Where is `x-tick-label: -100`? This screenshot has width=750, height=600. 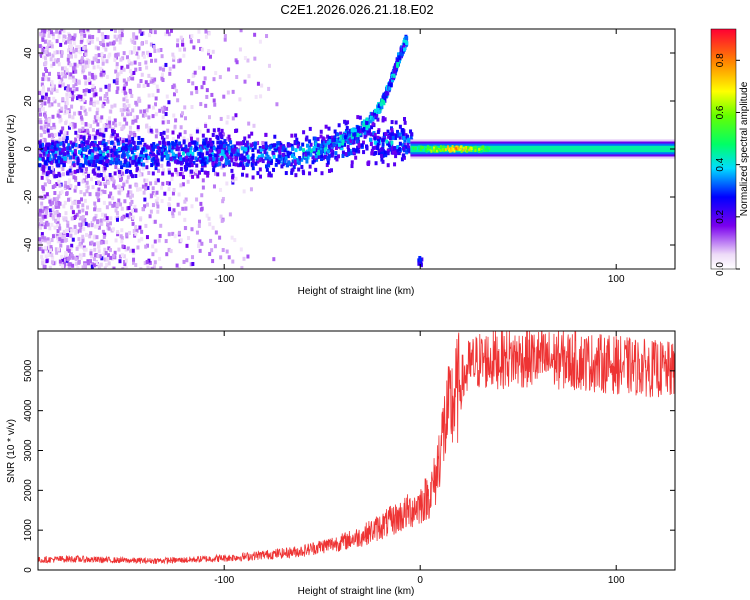 x-tick-label: -100 is located at coordinates (224, 580).